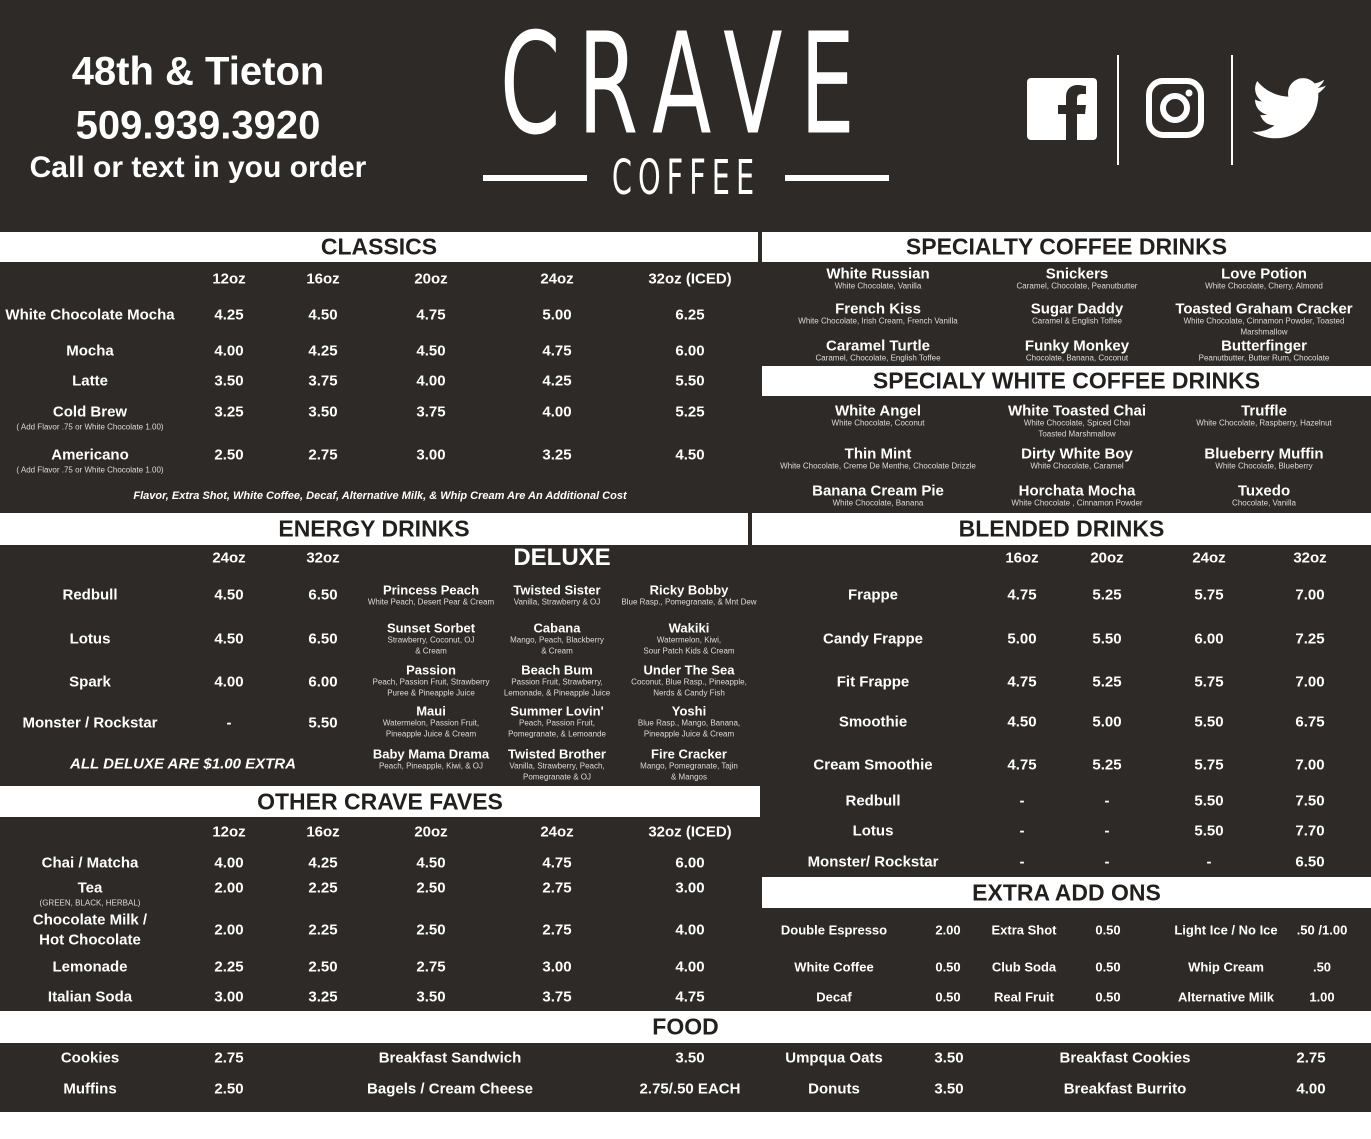  Describe the element at coordinates (1322, 997) in the screenshot. I see `addon-price: 1.00` at that location.